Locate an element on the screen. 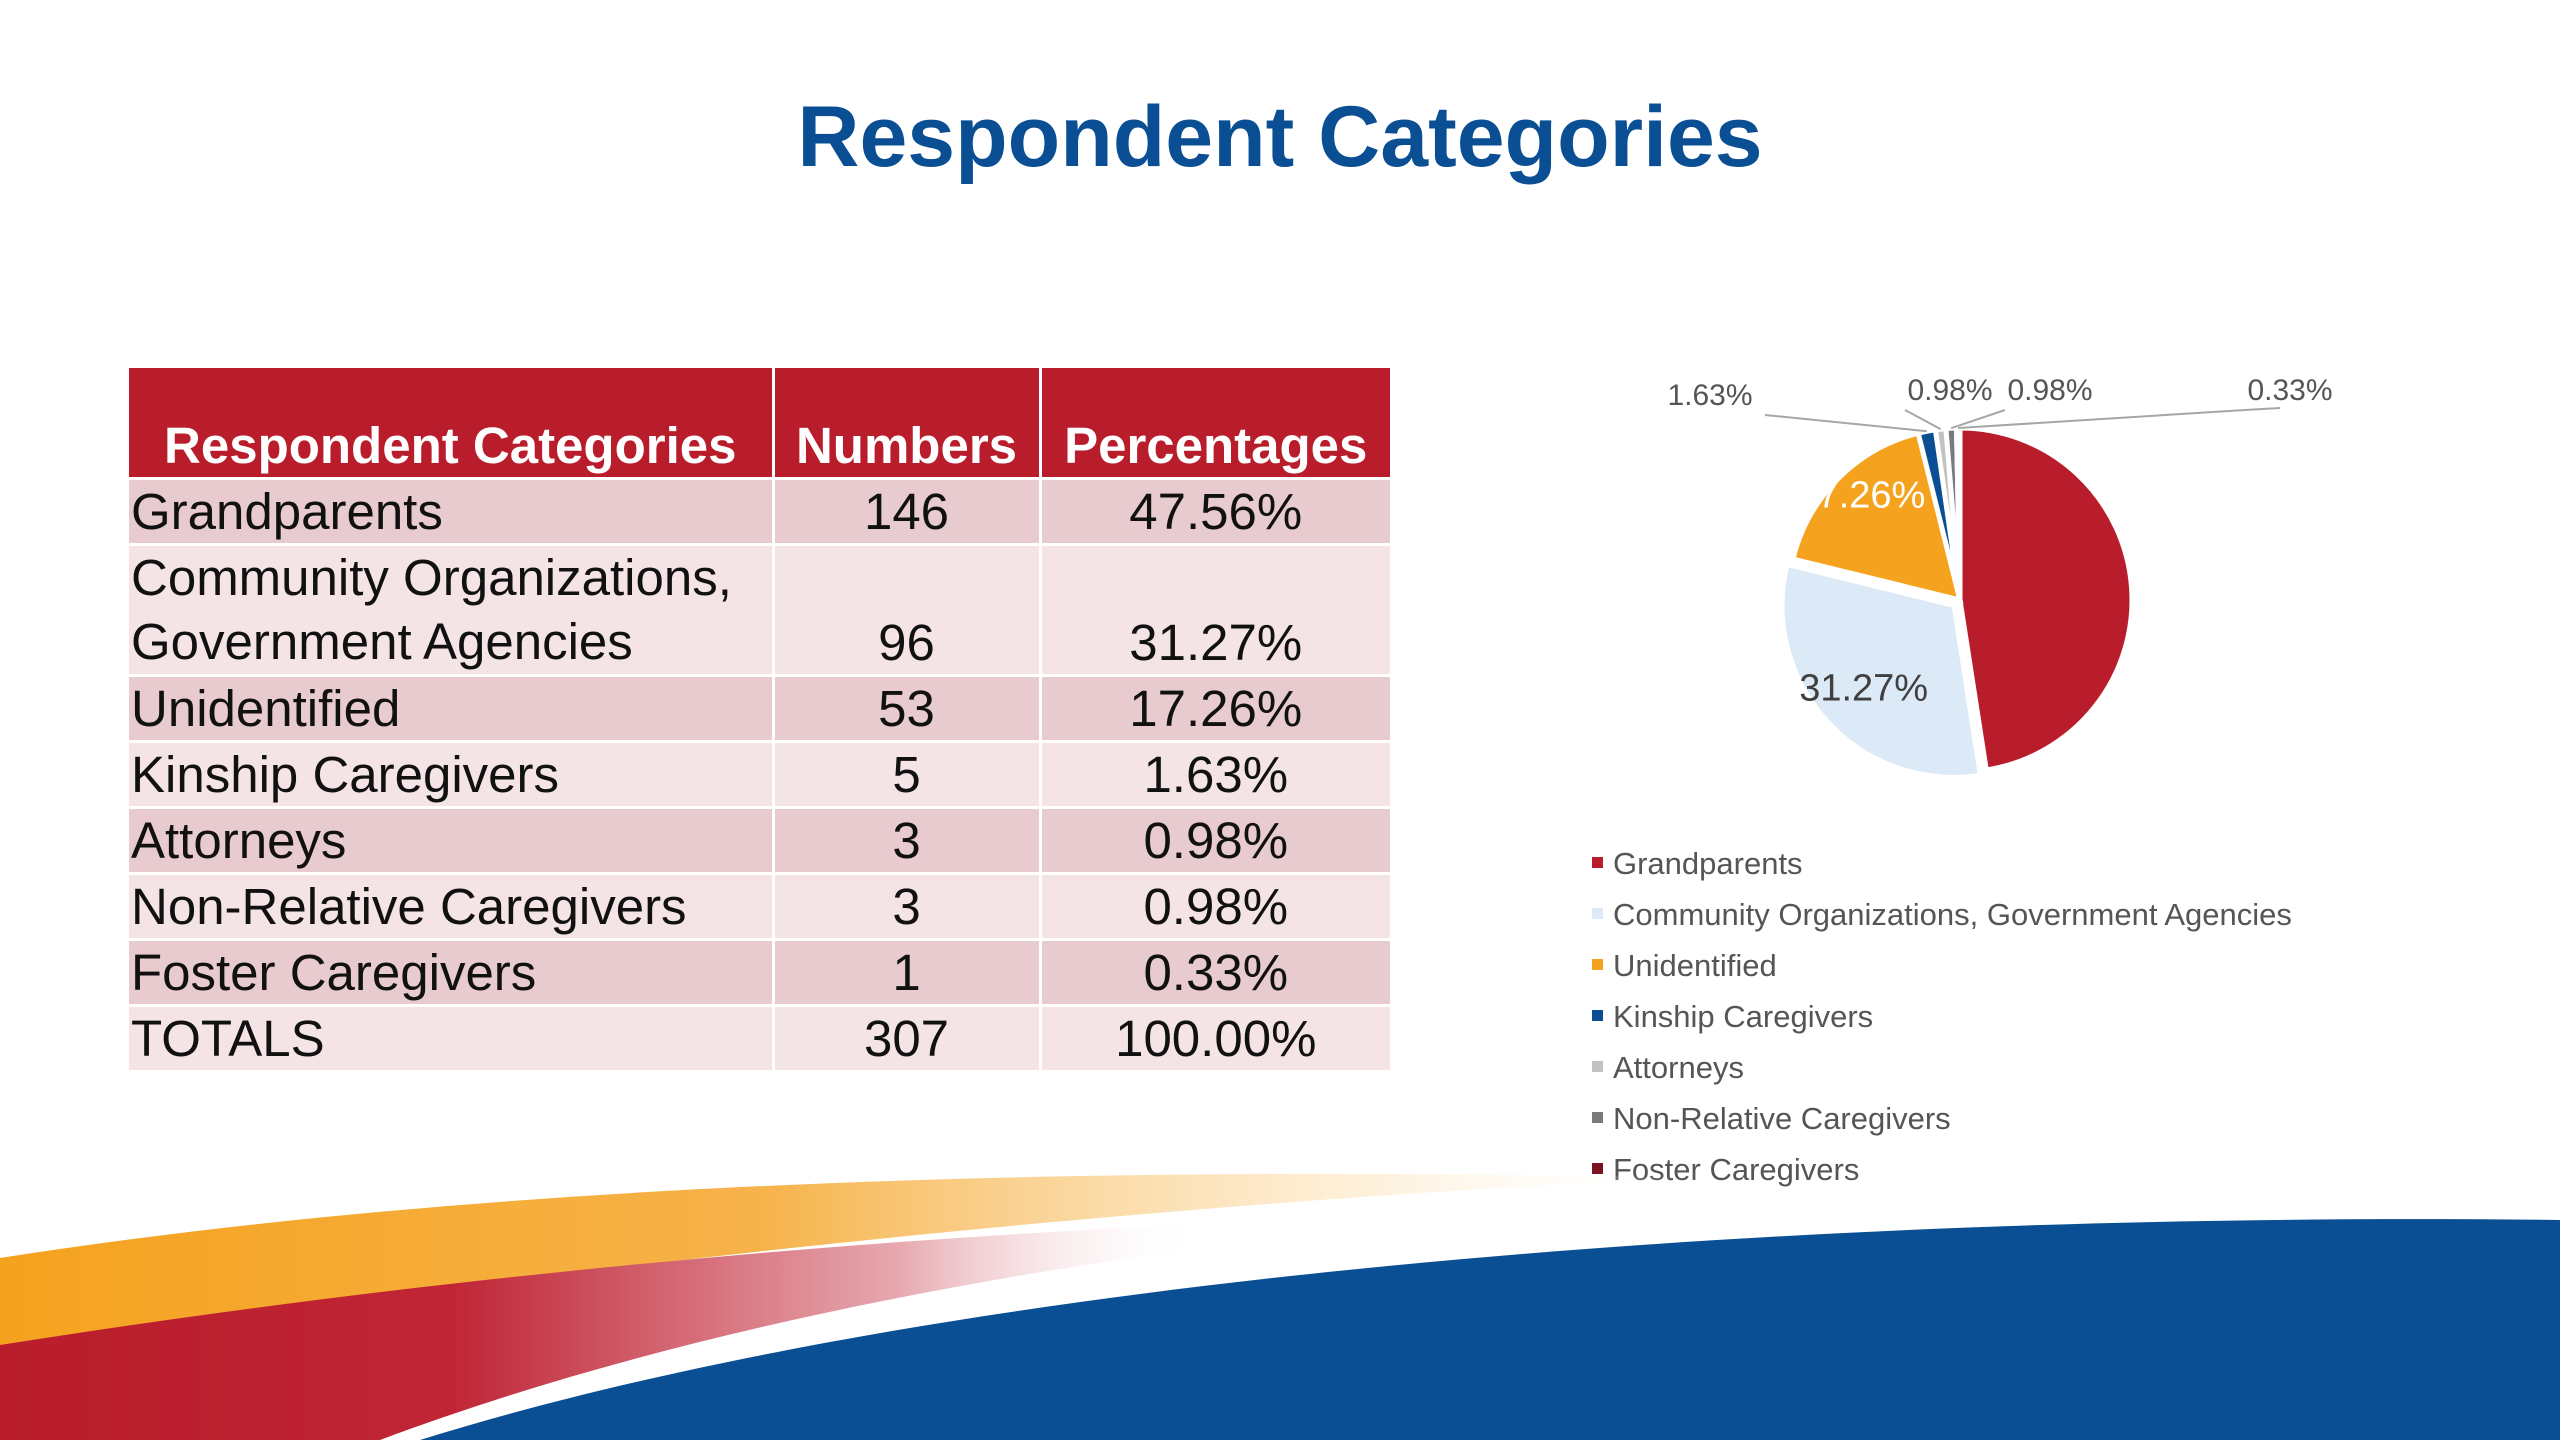 This screenshot has height=1440, width=2560. header-percentages: Percentages is located at coordinates (1214, 423).